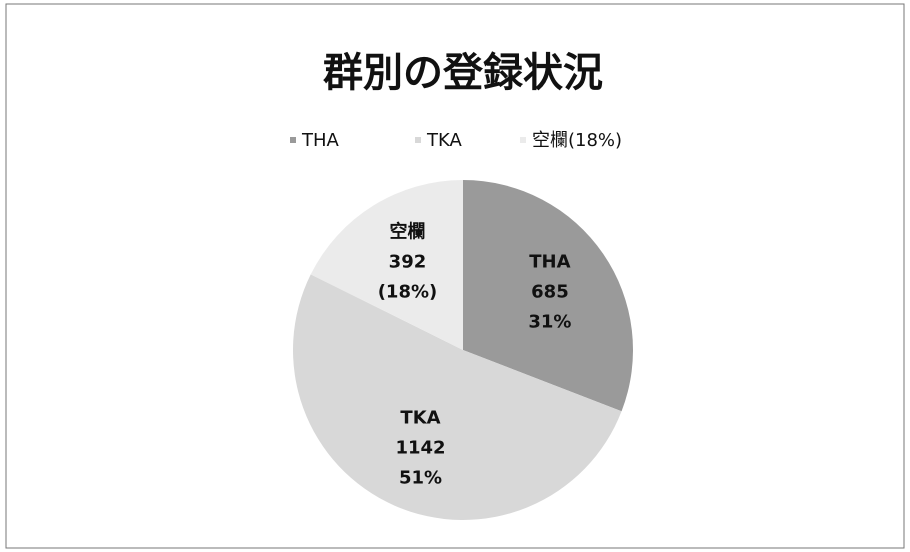 This screenshot has height=552, width=910. Describe the element at coordinates (407, 231) in the screenshot. I see `slice-label: 空欄` at that location.